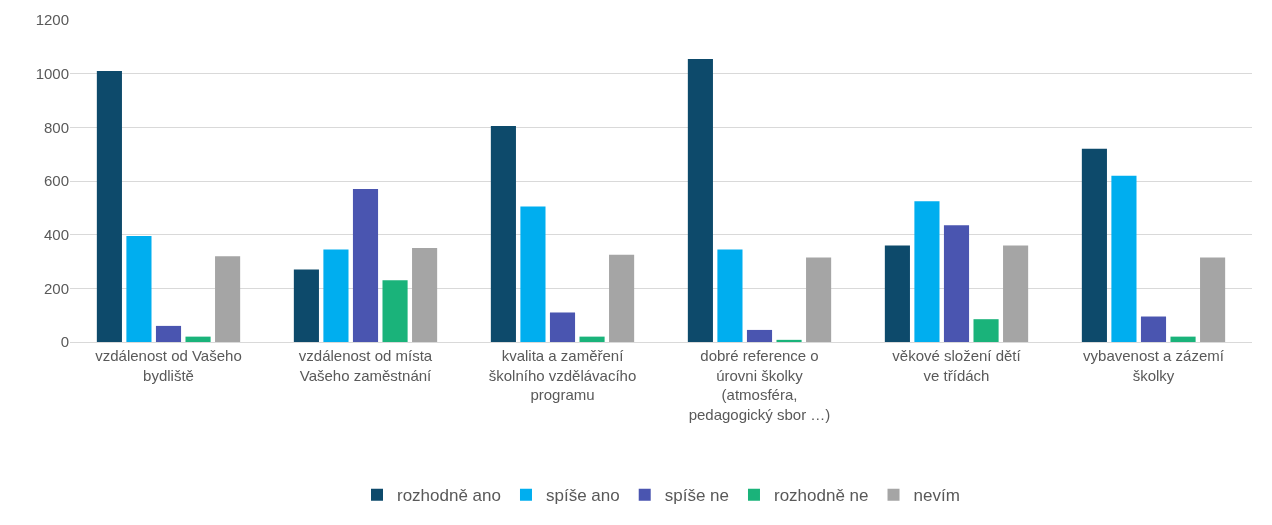 Image resolution: width=1272 pixels, height=525 pixels. Describe the element at coordinates (957, 365) in the screenshot. I see `x-tick-label: věkové složení dětí ve třídách` at that location.